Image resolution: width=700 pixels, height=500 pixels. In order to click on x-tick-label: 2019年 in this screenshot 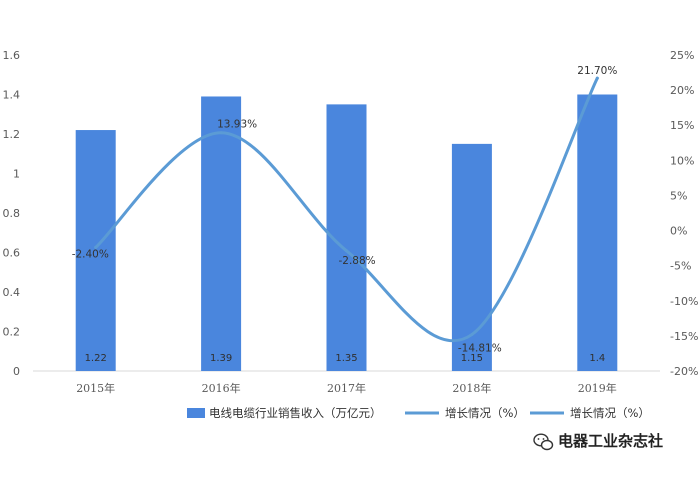, I will do `click(597, 388)`.